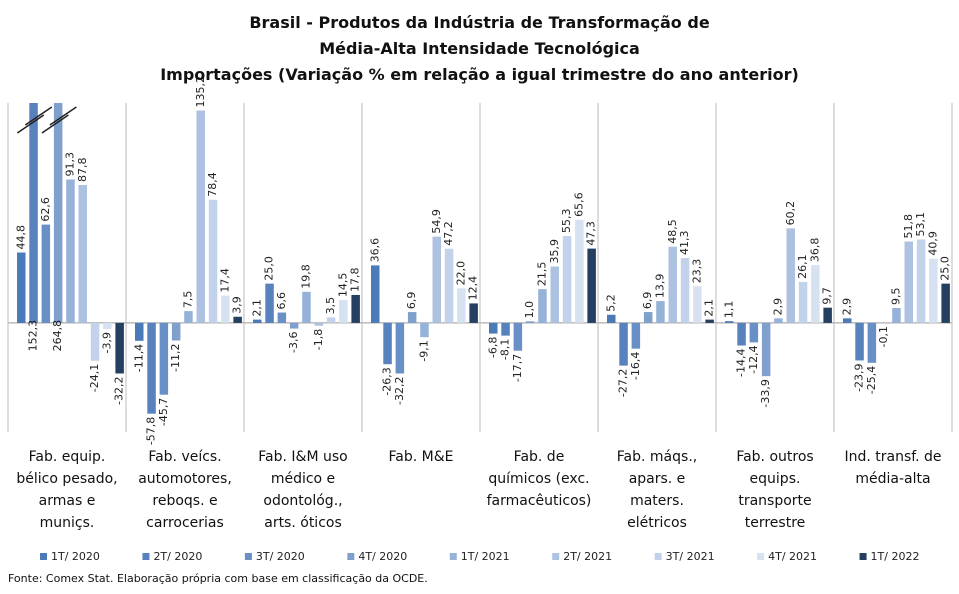  What do you see at coordinates (382, 556) in the screenshot?
I see `legend-label: 4T/ 2020` at bounding box center [382, 556].